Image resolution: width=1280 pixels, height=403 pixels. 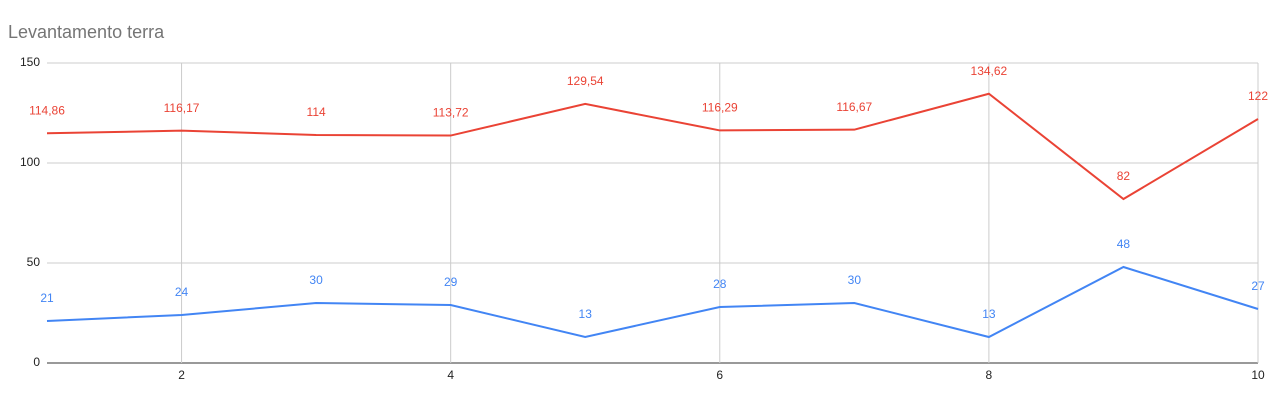 What do you see at coordinates (1258, 96) in the screenshot?
I see `data-label: 122` at bounding box center [1258, 96].